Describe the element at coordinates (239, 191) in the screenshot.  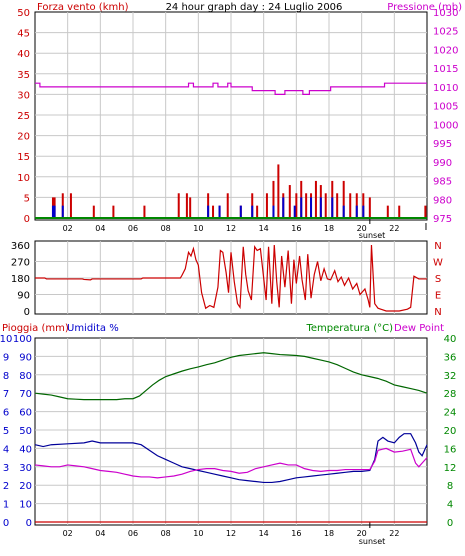
I see `wind-gust-series` at that location.